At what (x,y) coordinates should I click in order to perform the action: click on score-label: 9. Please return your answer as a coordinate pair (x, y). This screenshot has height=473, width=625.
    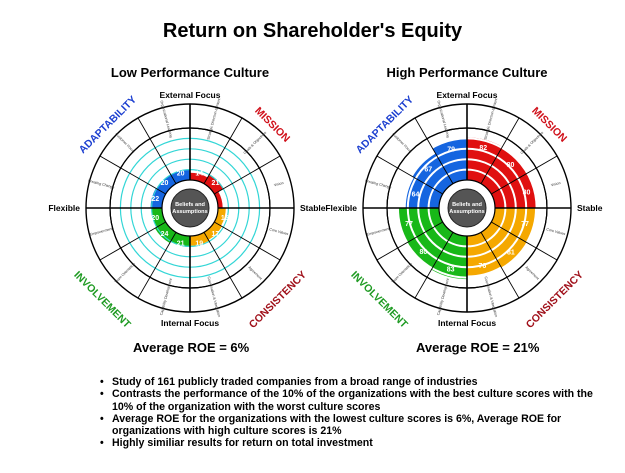
    Looking at the image, I should click on (225, 199).